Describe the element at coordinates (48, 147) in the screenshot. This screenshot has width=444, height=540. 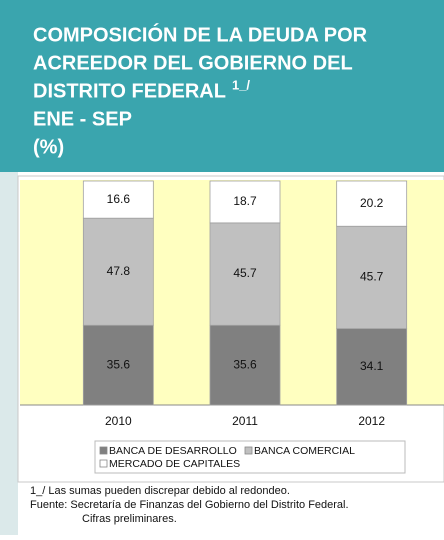
I see `chart-title: (%)` at that location.